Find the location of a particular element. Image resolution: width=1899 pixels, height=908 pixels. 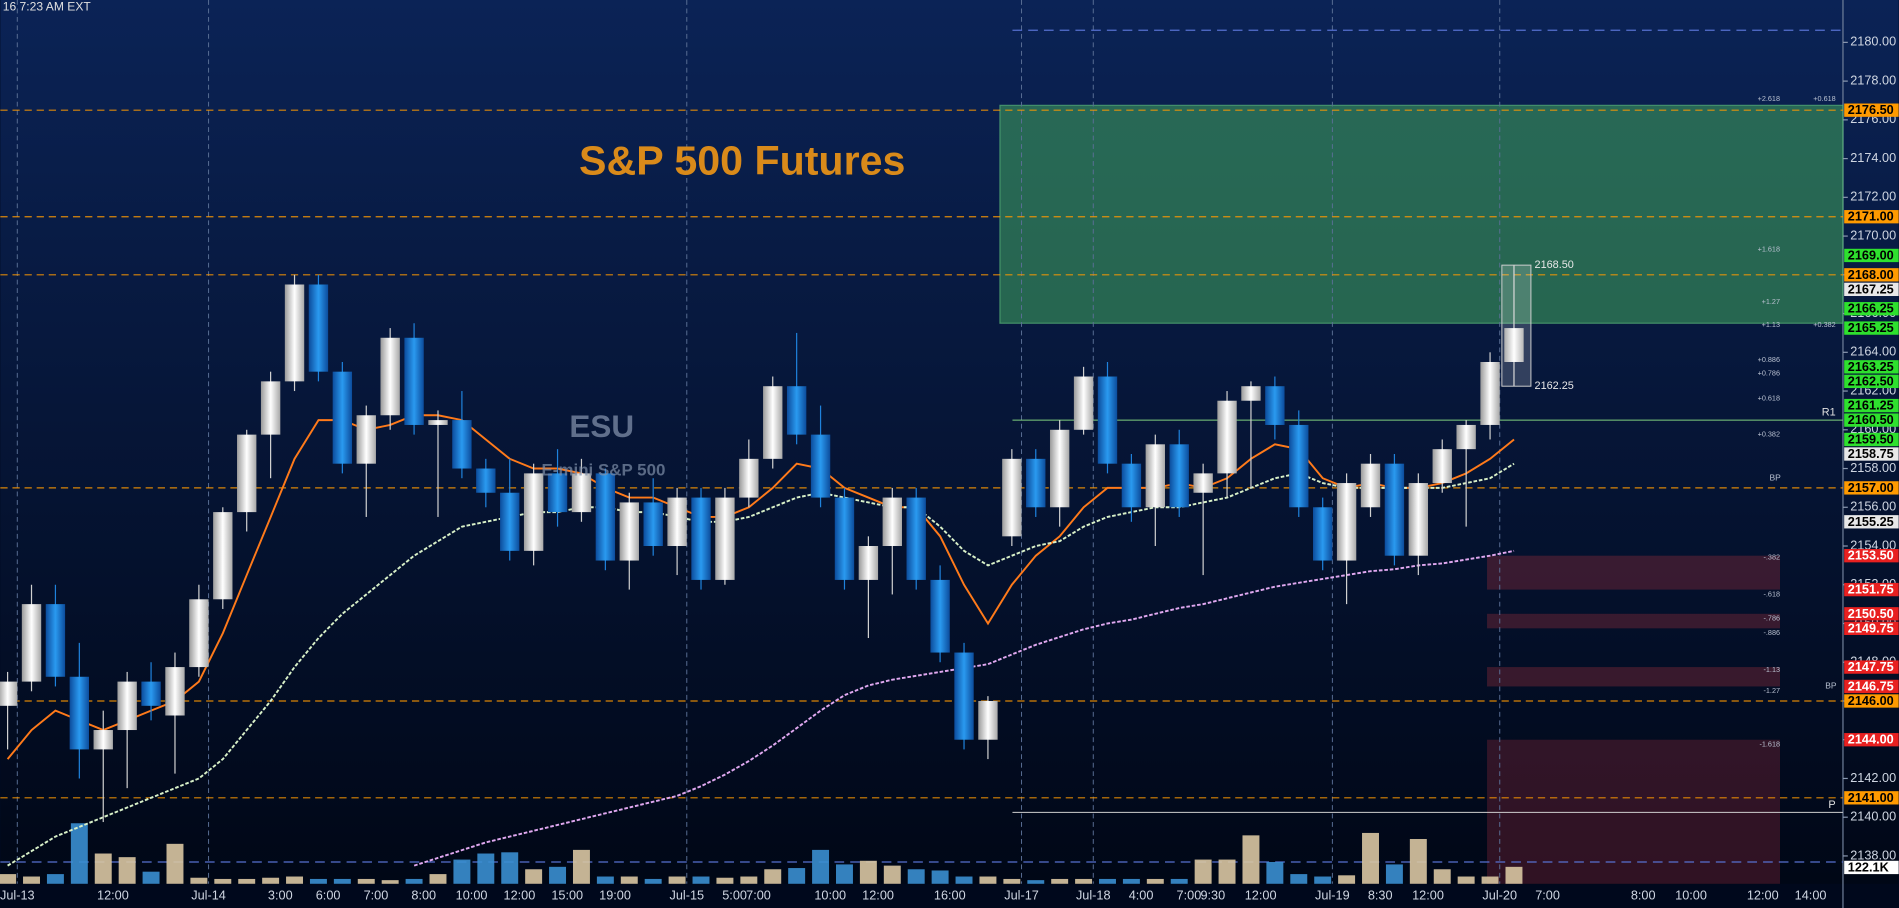

y-tick-label: 2178.00 is located at coordinates (1873, 79).